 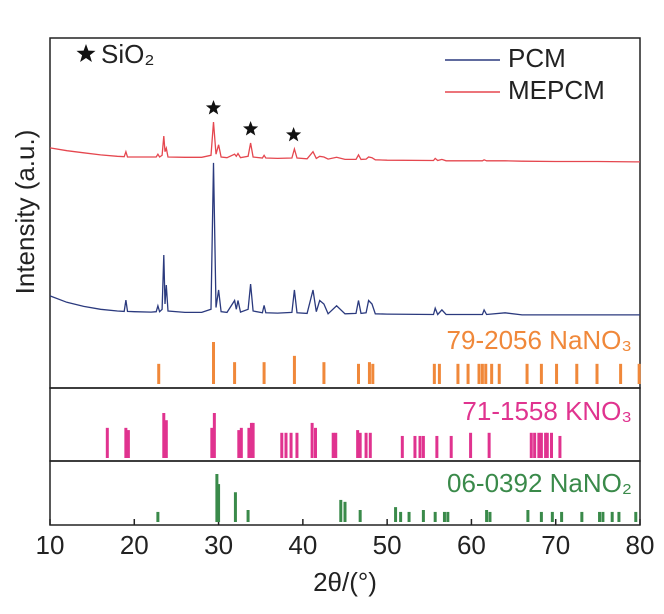 What do you see at coordinates (537, 58) in the screenshot?
I see `legend-label: PCM` at bounding box center [537, 58].